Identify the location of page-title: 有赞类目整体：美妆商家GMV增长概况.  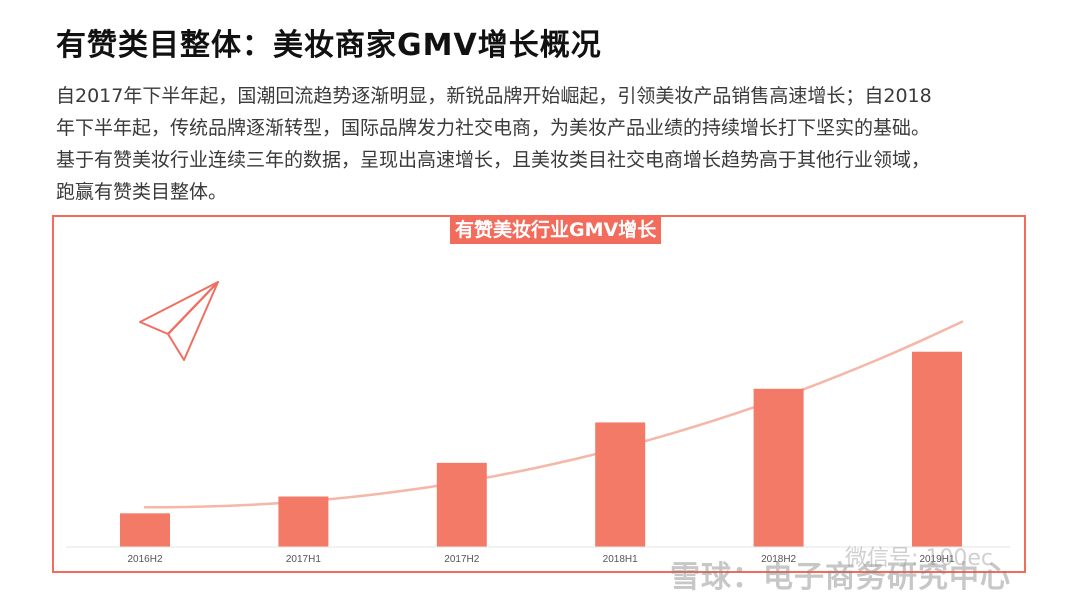
(329, 45).